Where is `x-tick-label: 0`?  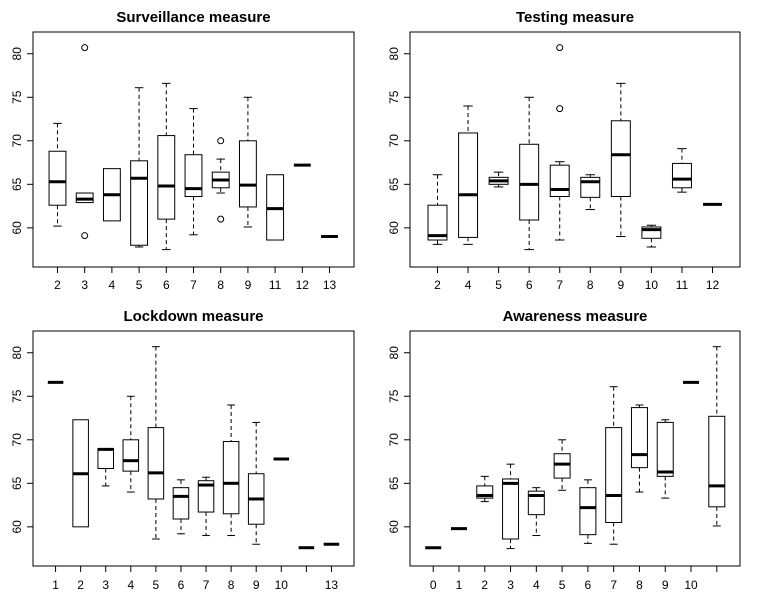
x-tick-label: 0 is located at coordinates (433, 585).